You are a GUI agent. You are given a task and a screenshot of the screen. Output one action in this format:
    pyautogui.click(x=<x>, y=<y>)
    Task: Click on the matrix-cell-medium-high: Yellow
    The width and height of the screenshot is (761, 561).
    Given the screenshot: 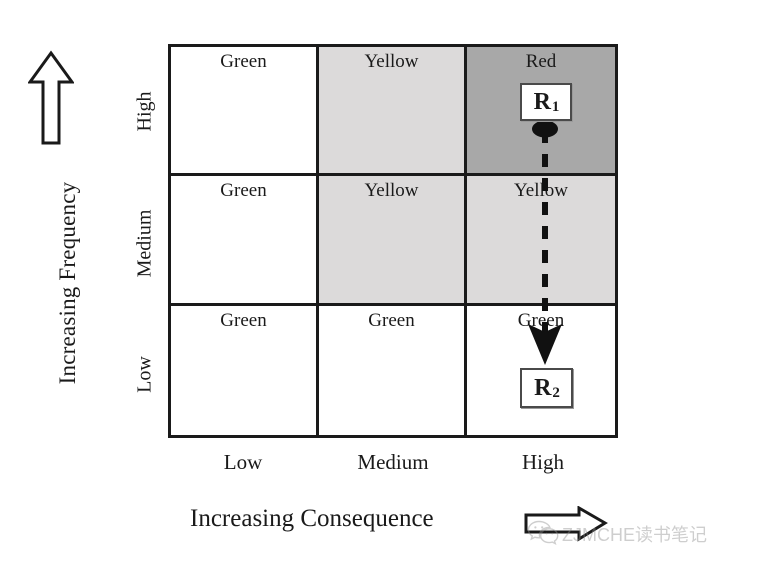 What is the action you would take?
    pyautogui.click(x=541, y=241)
    